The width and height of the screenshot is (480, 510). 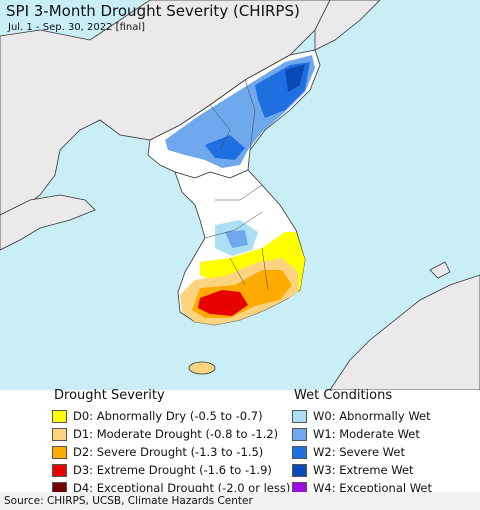 What do you see at coordinates (404, 332) in the screenshot?
I see `japan-landmass` at bounding box center [404, 332].